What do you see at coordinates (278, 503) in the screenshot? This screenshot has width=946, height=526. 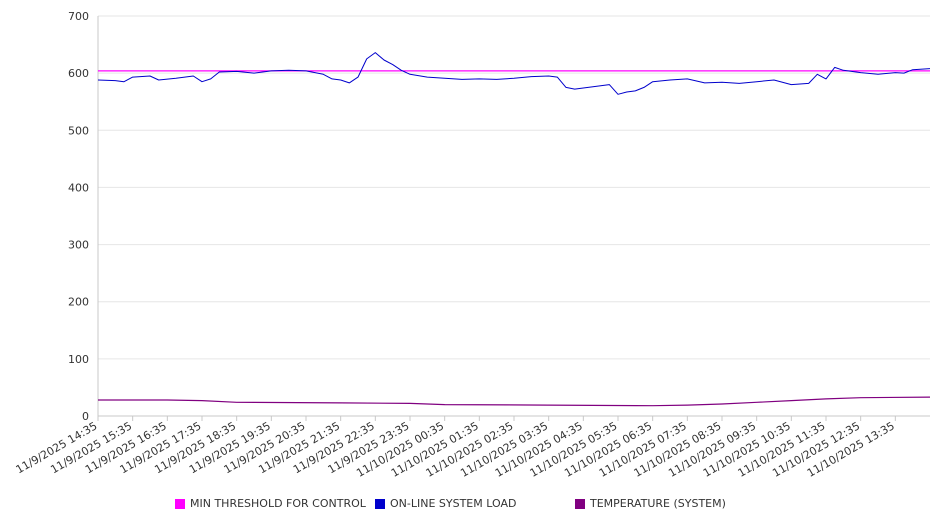 I see `legend-label: MIN THRESHOLD FOR CONTROL` at bounding box center [278, 503].